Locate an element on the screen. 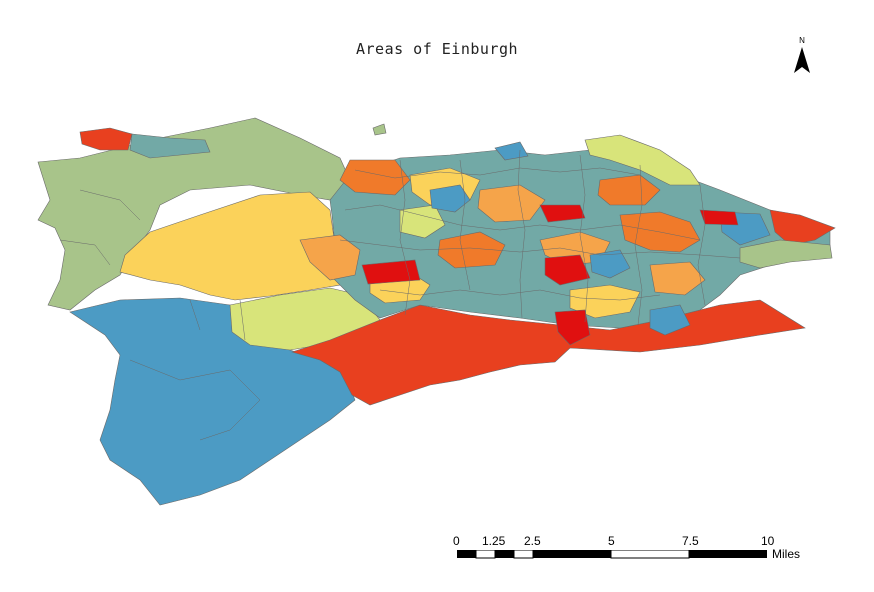 The image size is (874, 592). scale-bar: 0 1.25 2.5 5 7.5 10 Miles is located at coordinates (630, 552).